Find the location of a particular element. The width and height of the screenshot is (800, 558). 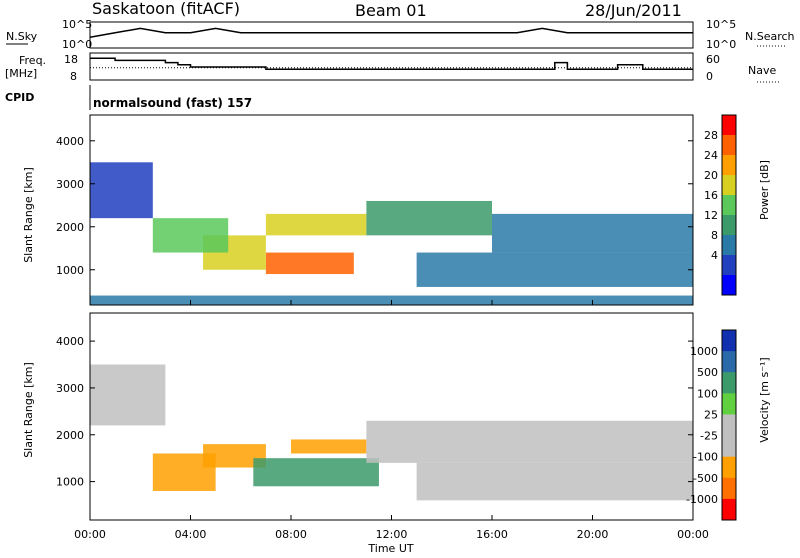

power-colorbar-tick-label: 16 is located at coordinates (711, 195).